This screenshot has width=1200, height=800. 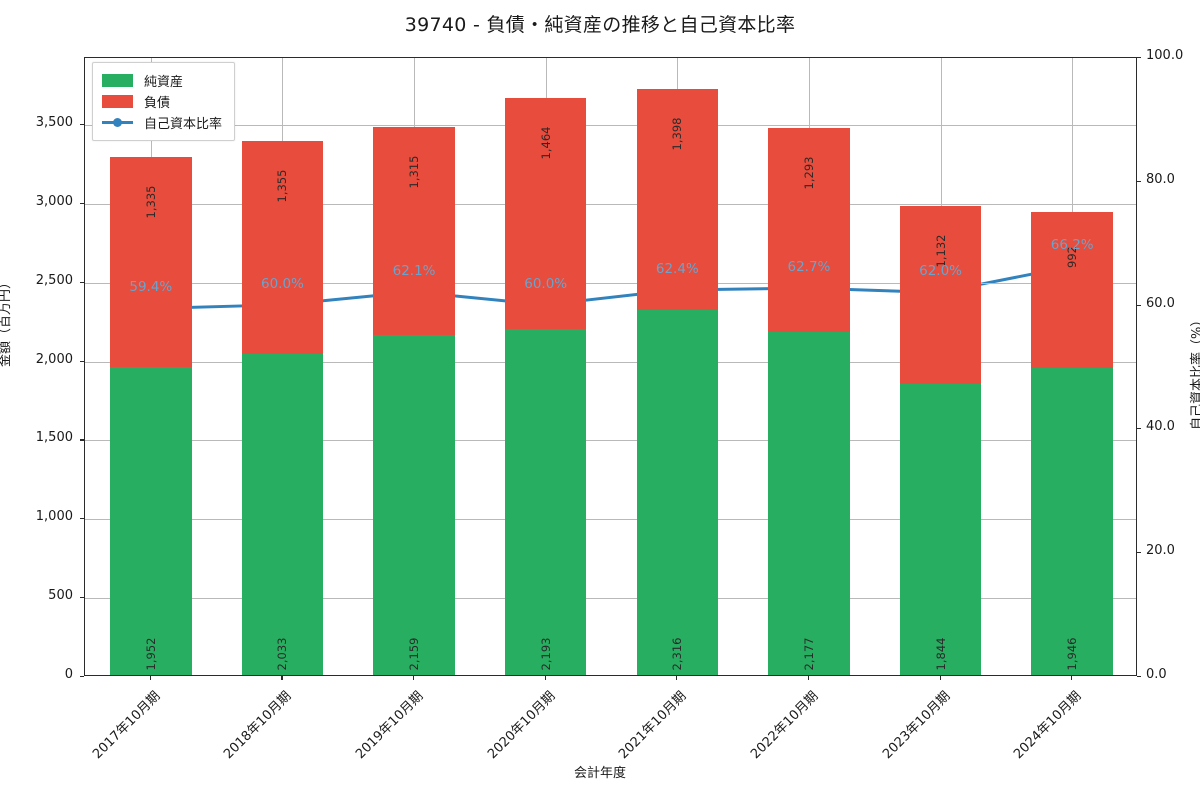 I want to click on bar-segment-debt: 1,293, so click(x=809, y=229).